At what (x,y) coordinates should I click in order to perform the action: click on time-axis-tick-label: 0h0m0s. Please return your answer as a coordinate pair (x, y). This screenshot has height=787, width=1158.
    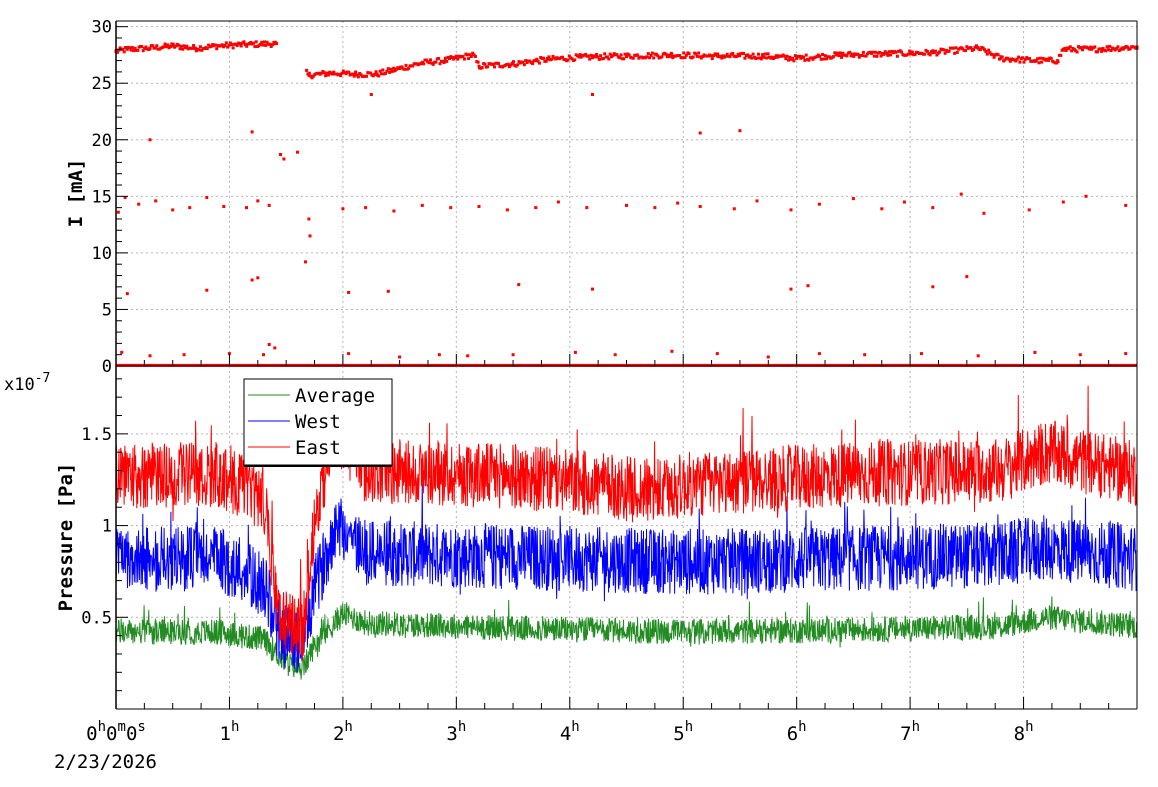
    Looking at the image, I should click on (116, 732).